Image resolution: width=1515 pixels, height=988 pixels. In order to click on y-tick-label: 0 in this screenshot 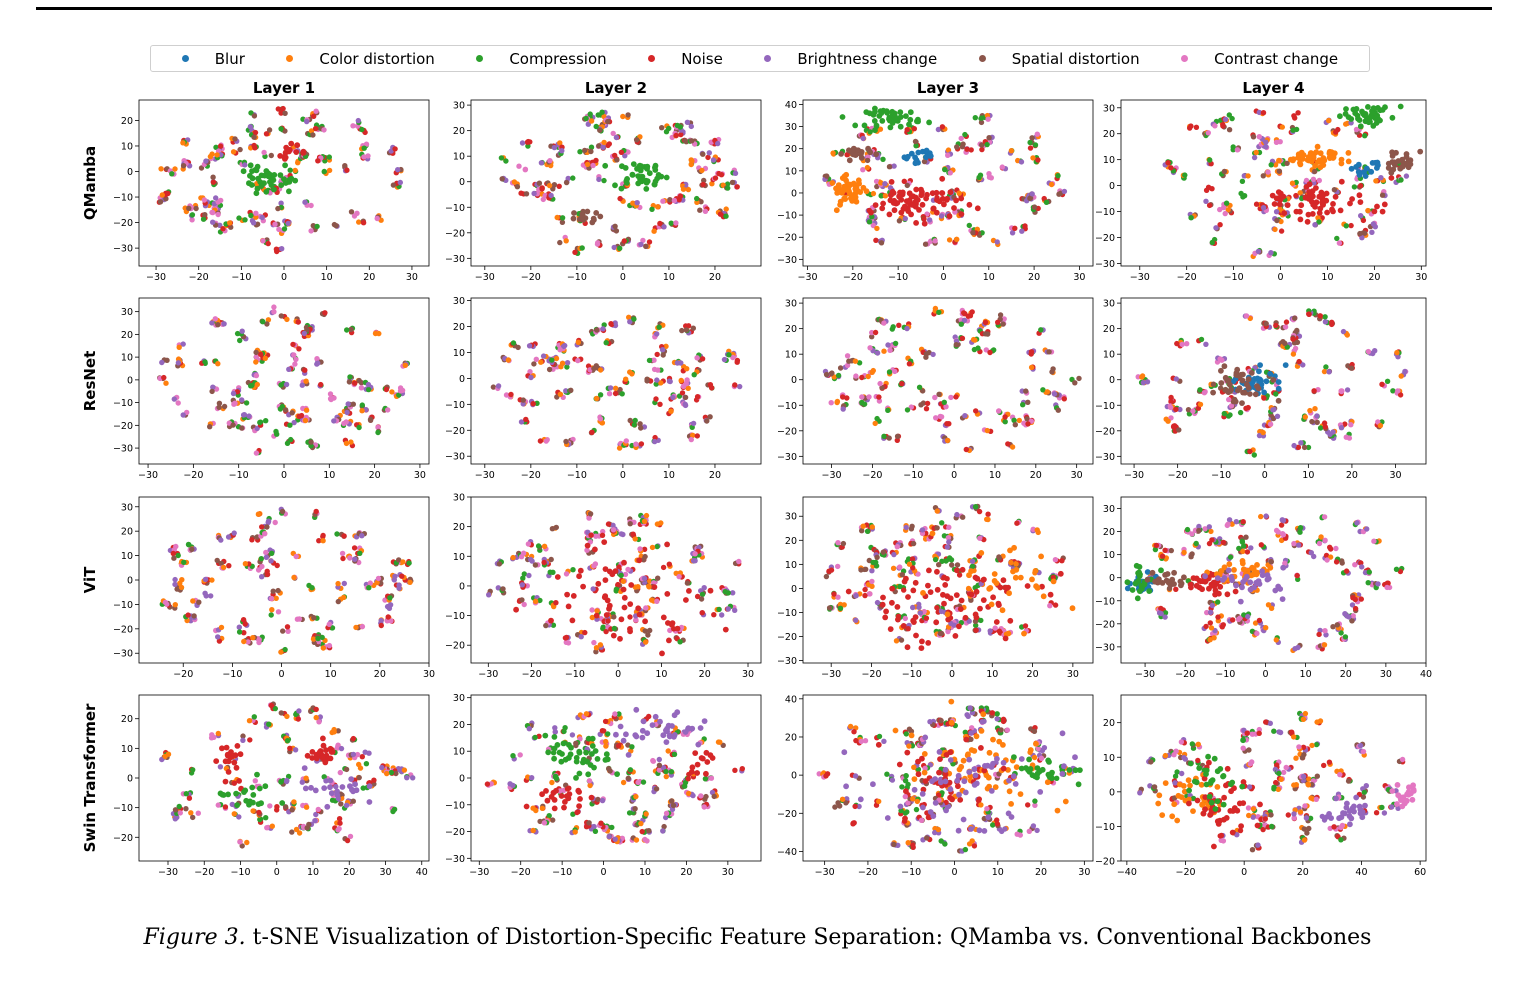, I will do `click(794, 193)`.